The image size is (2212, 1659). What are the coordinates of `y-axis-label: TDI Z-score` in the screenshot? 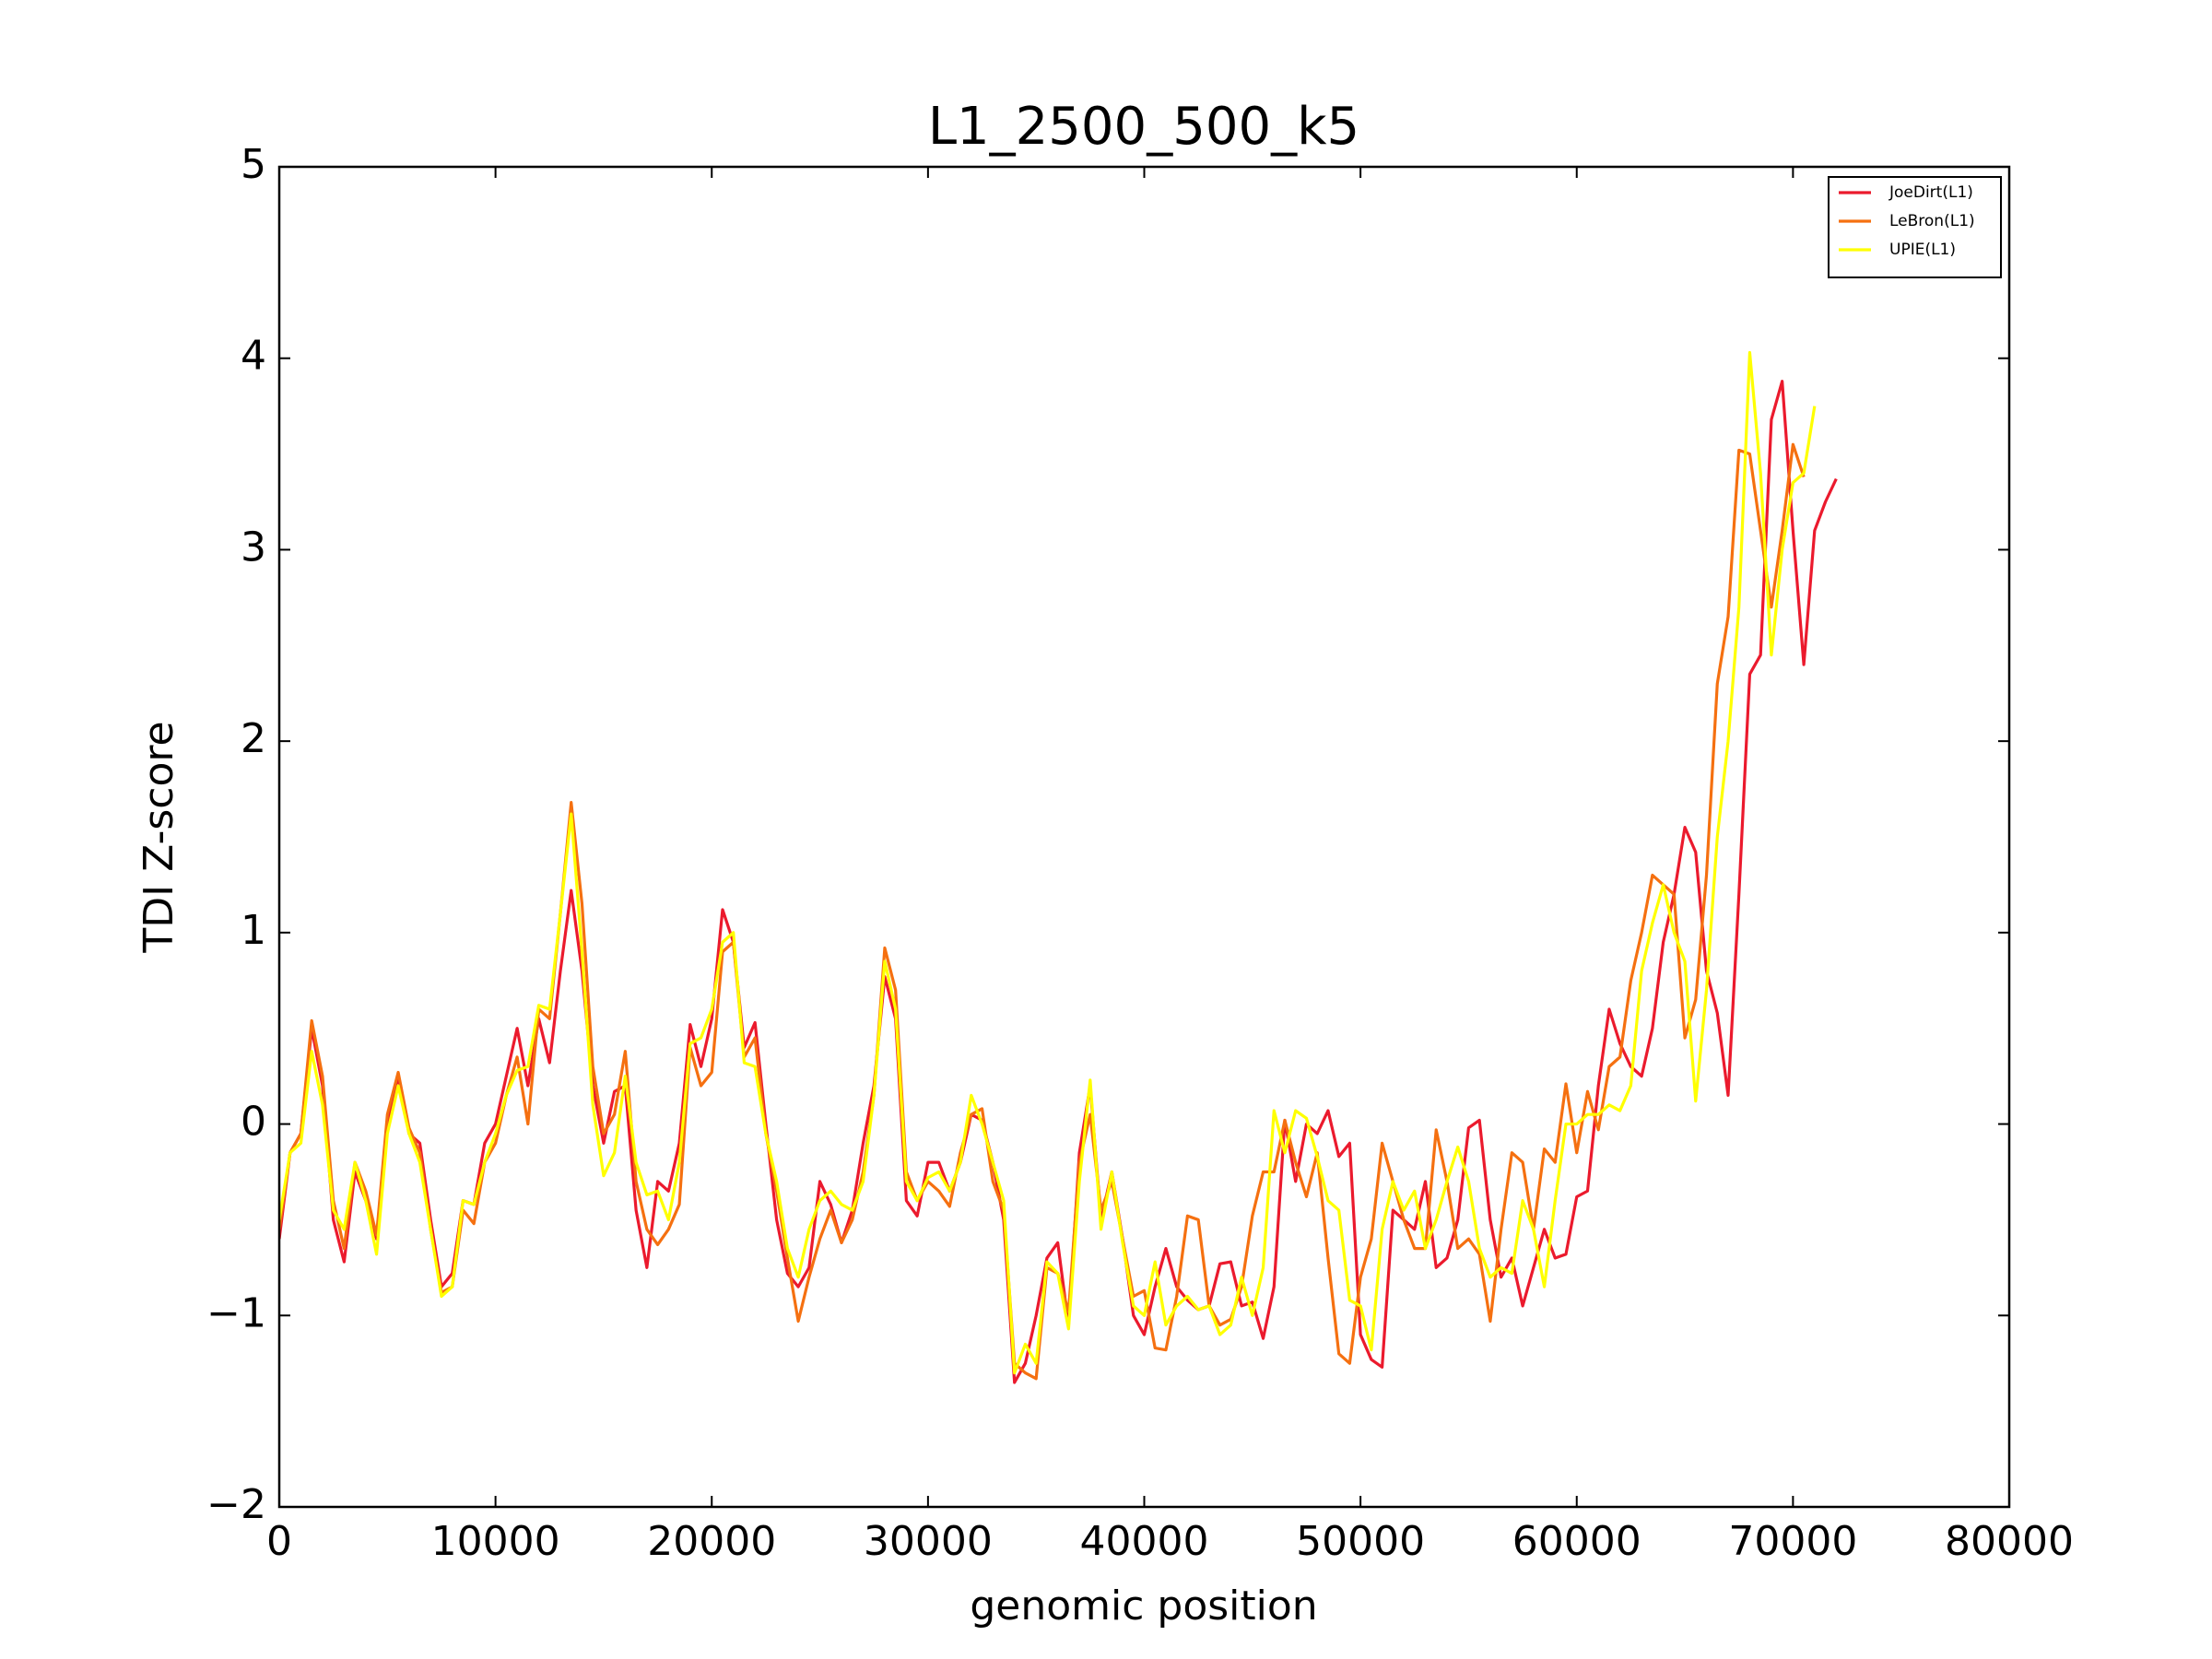 It's located at (158, 837).